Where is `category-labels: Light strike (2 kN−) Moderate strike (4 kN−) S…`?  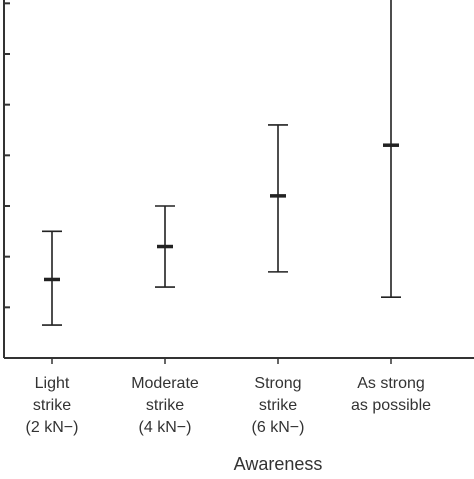
category-labels: Light strike (2 kN−) Moderate strike (4 kN−) S… is located at coordinates (229, 405).